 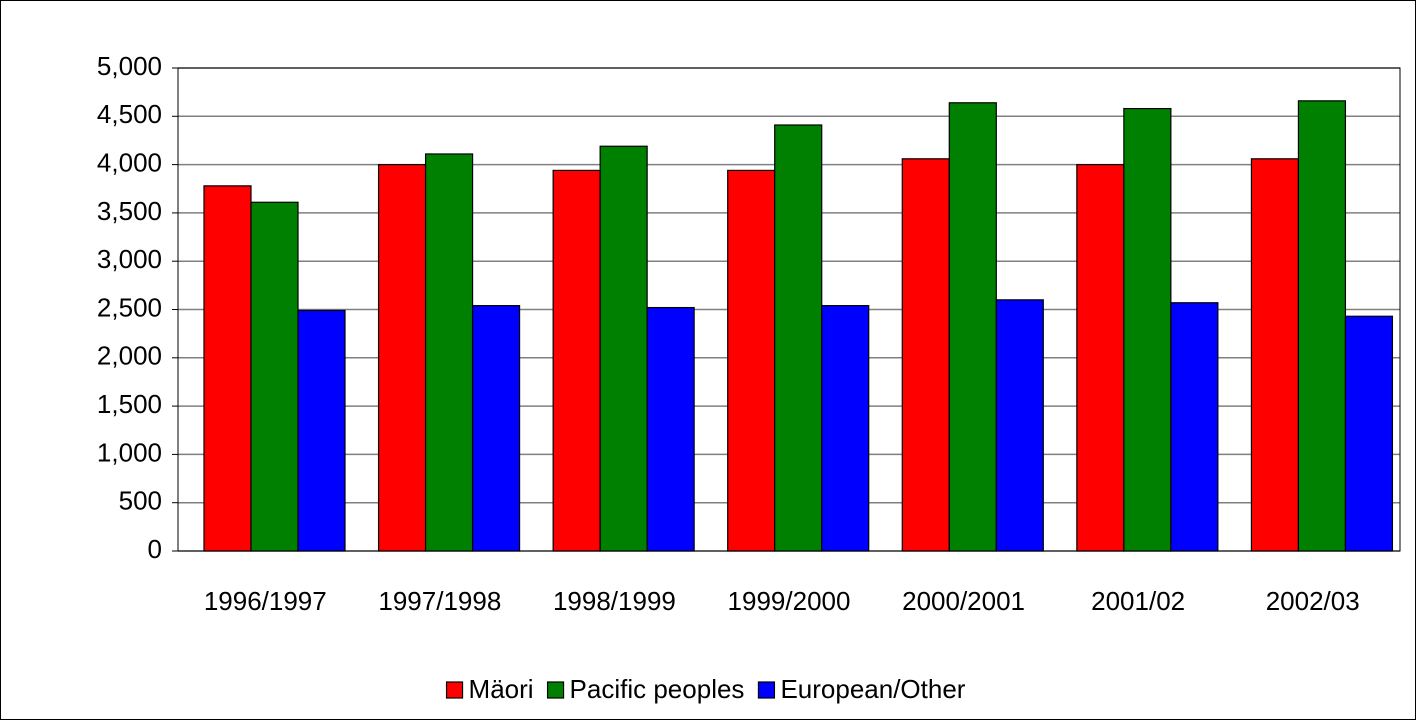 I want to click on y-tick-label: 3,500, so click(x=129, y=211).